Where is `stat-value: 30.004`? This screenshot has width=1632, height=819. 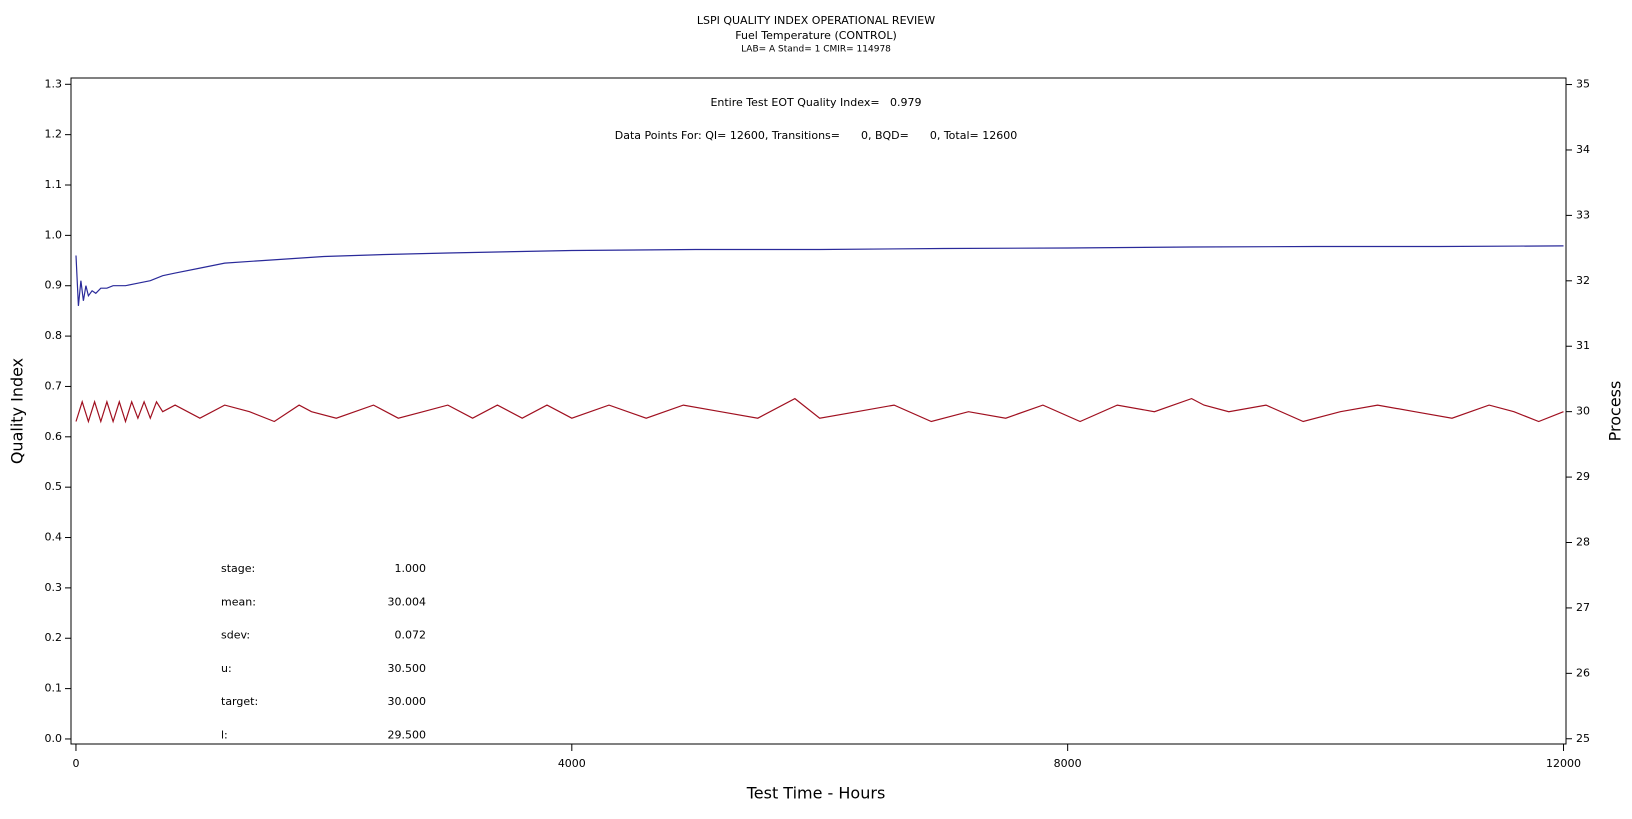 stat-value: 30.004 is located at coordinates (407, 601).